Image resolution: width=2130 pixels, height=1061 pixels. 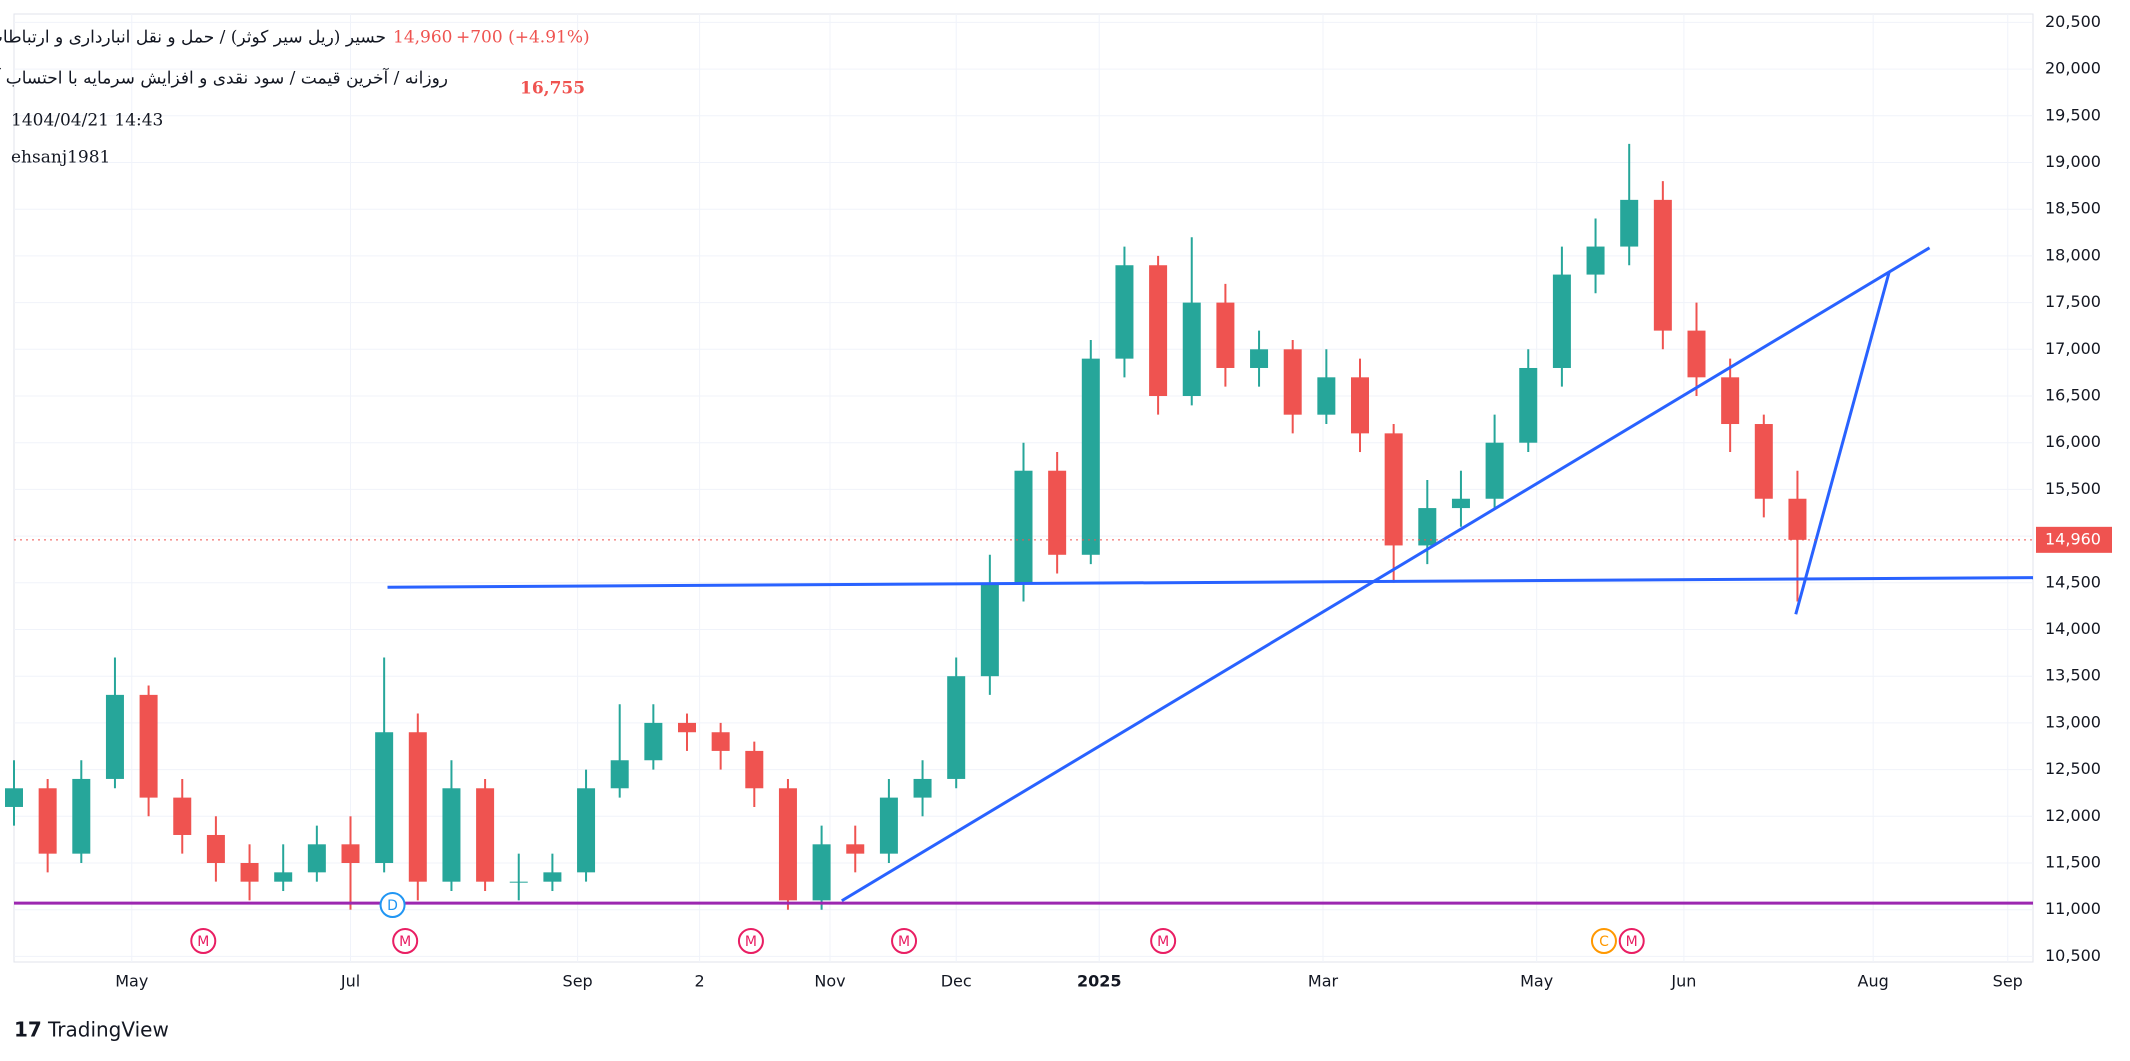 What do you see at coordinates (2073, 254) in the screenshot?
I see `y-tick-label: 18,000` at bounding box center [2073, 254].